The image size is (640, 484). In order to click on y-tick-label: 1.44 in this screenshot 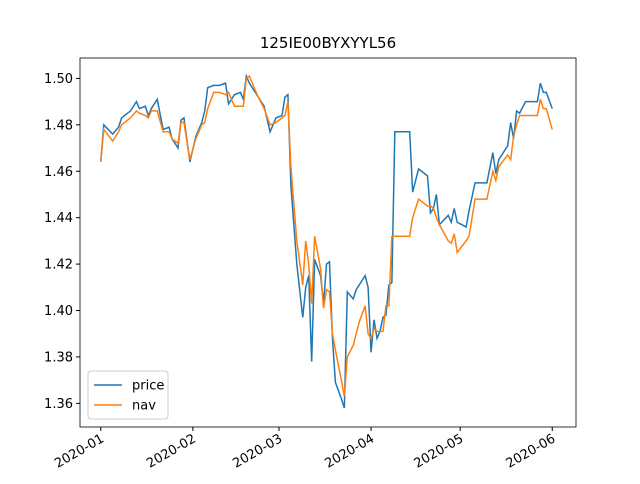, I will do `click(58, 218)`.